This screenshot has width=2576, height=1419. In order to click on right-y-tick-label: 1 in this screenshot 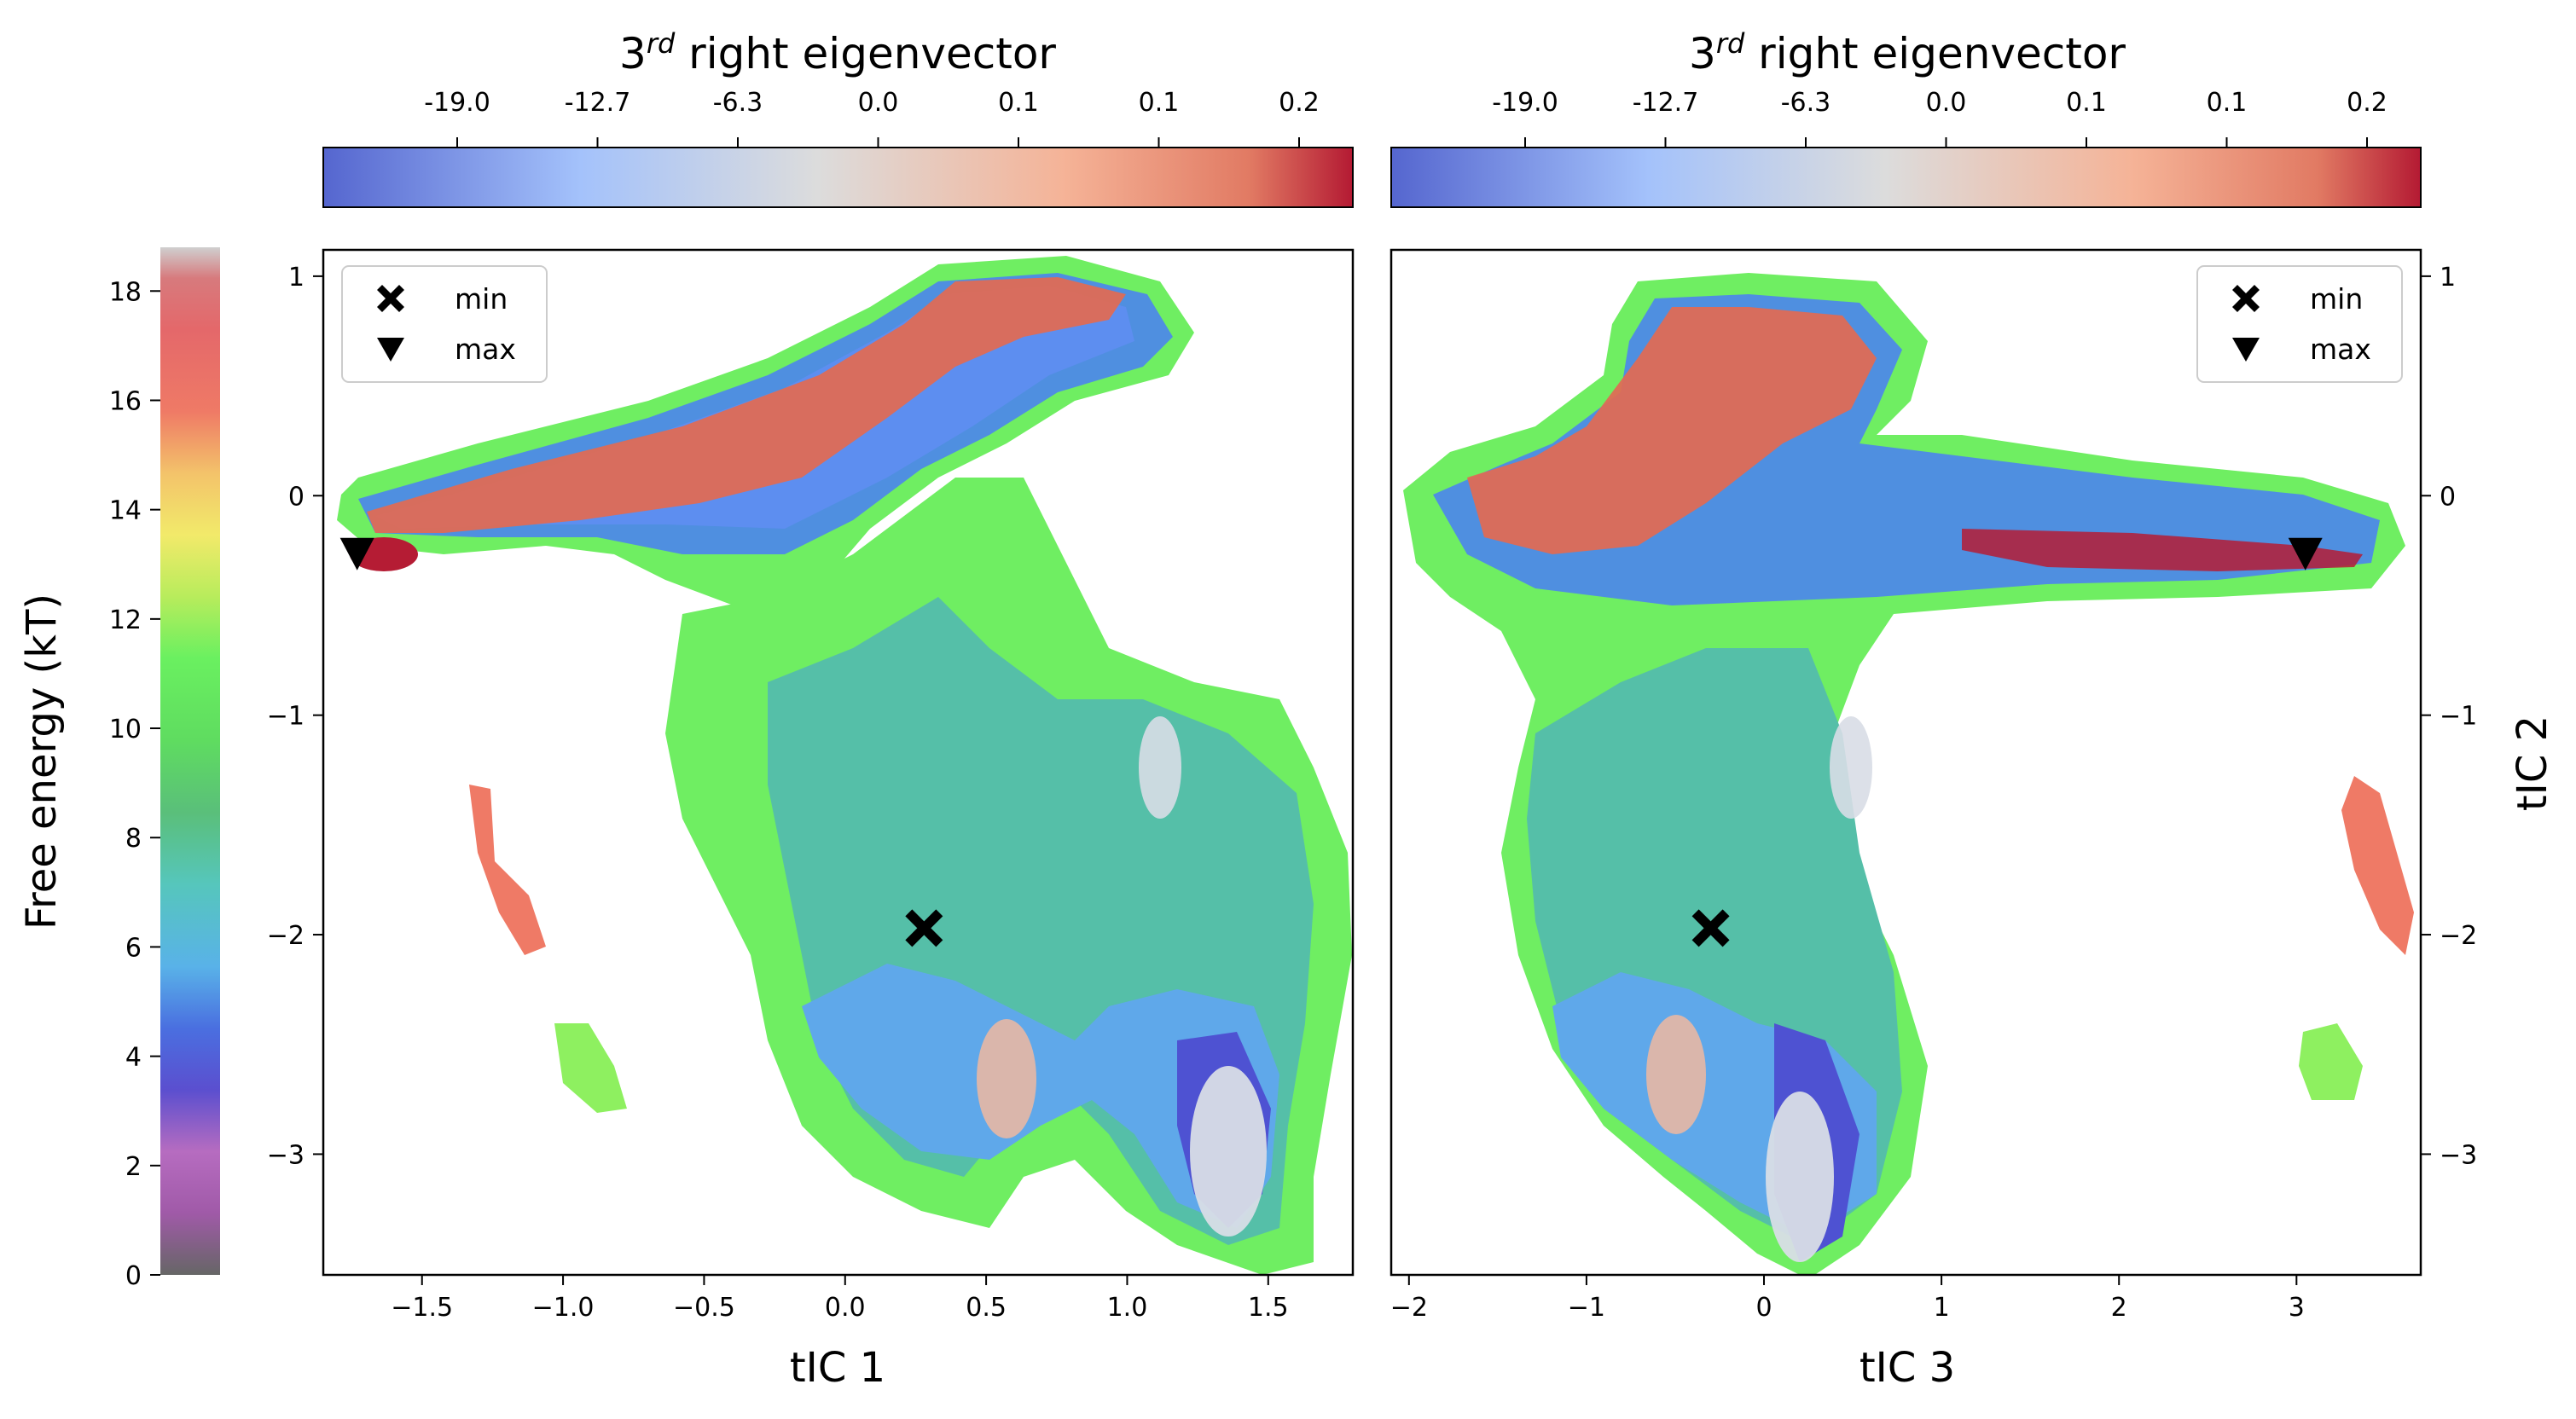, I will do `click(2448, 277)`.